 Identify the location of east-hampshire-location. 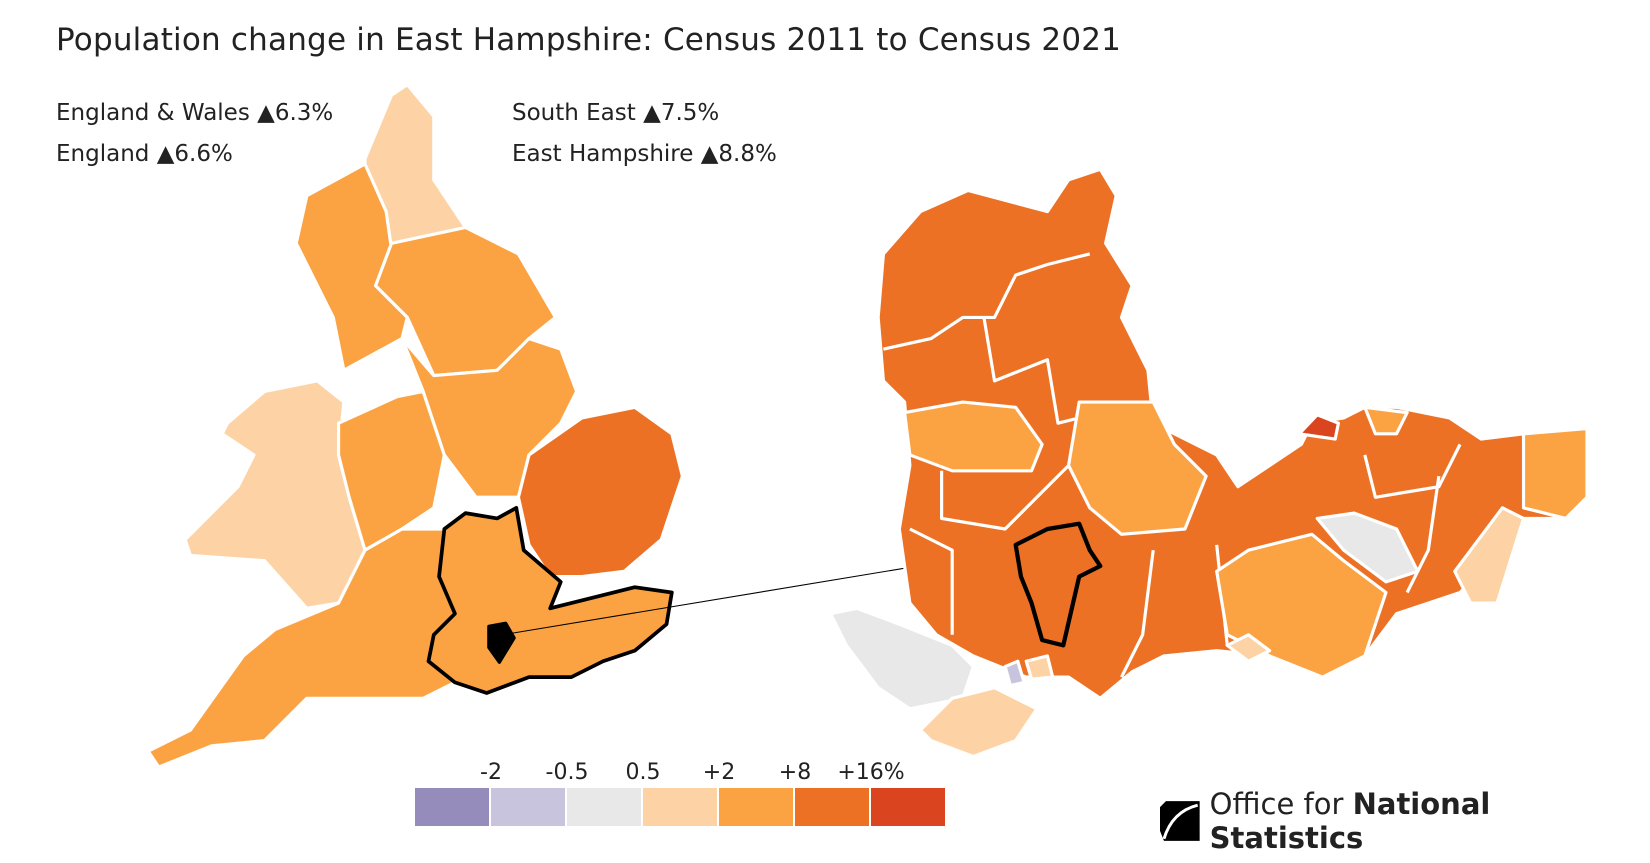
(501, 642).